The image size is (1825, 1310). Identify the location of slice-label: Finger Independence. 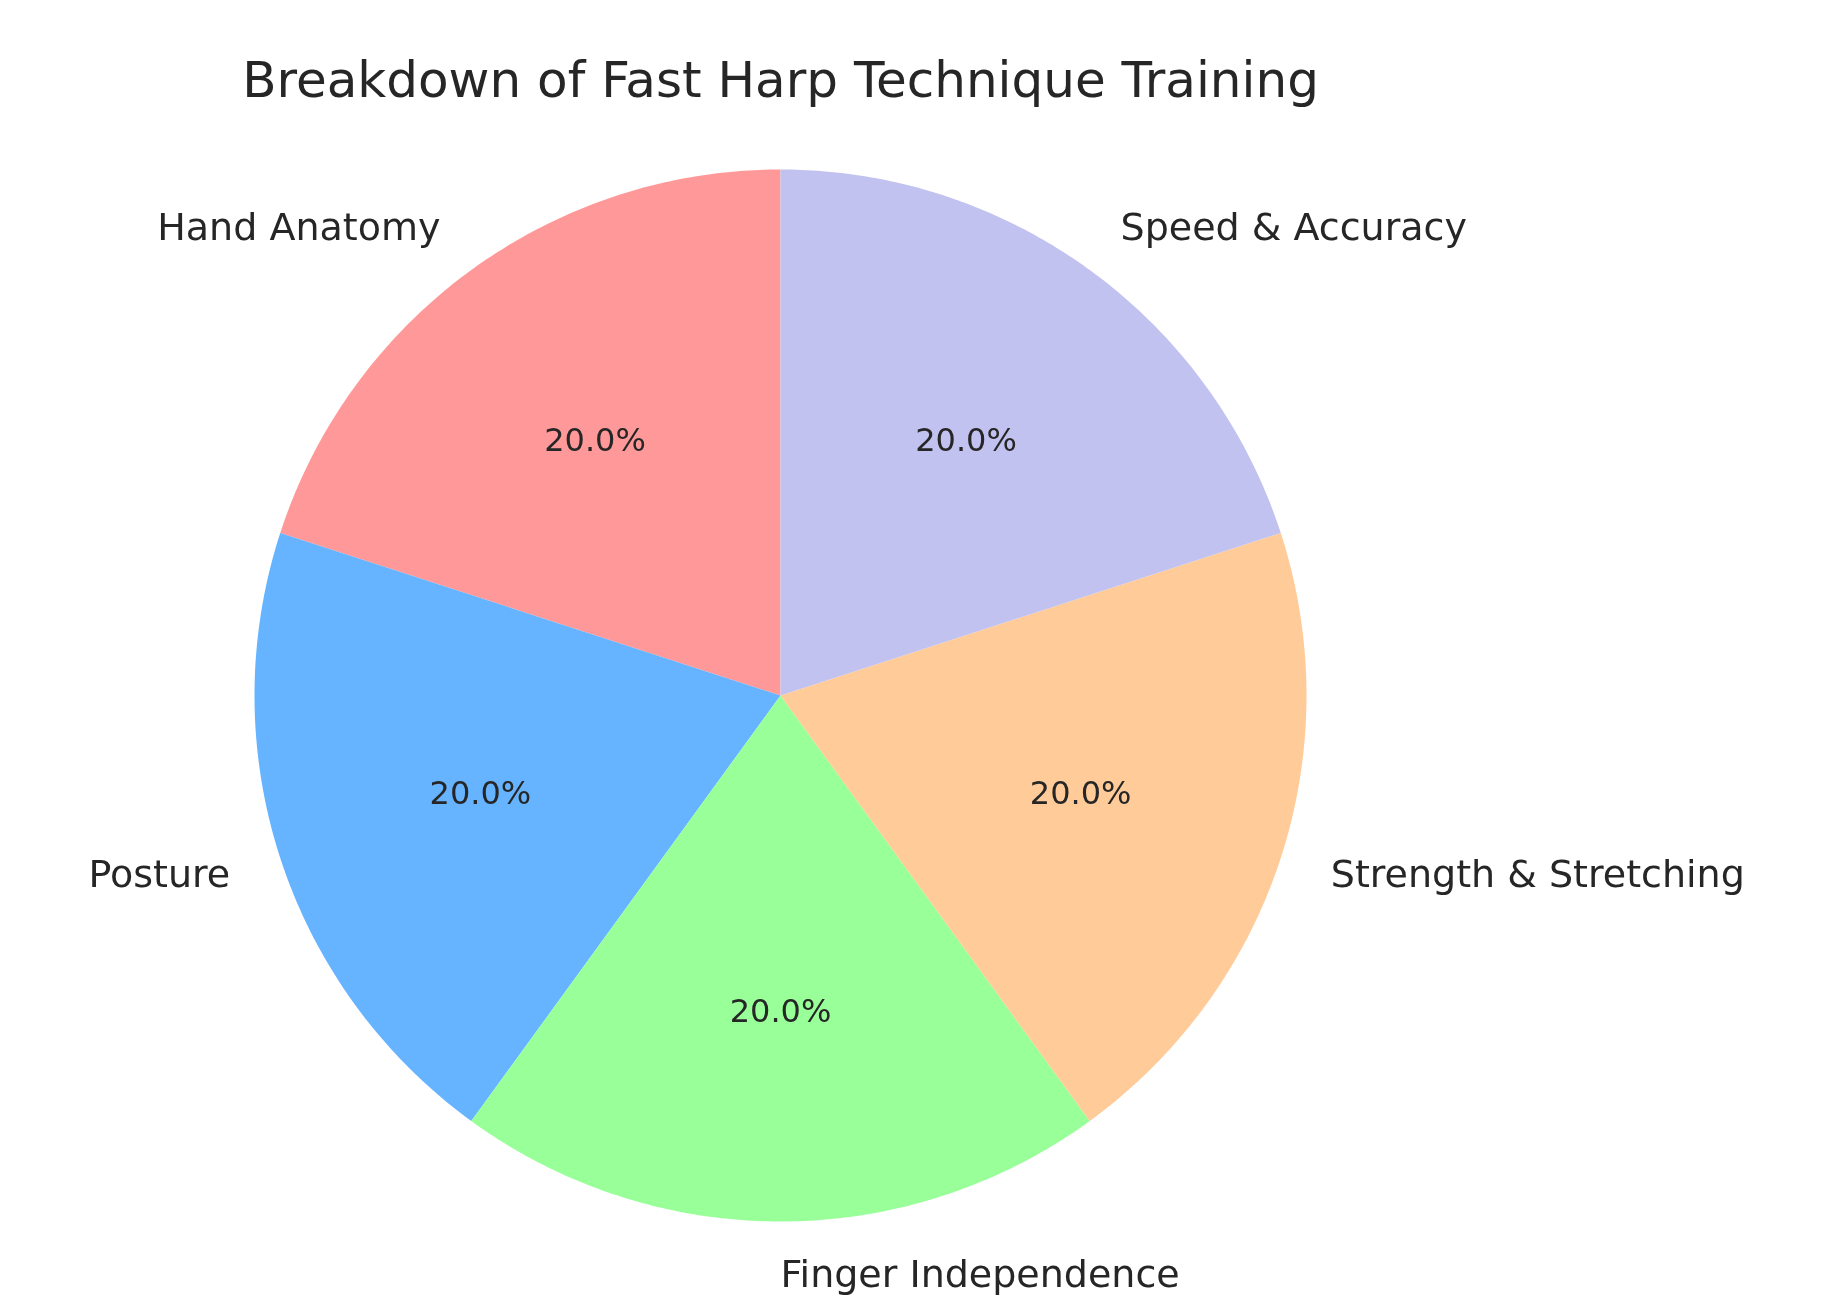
(980, 1274).